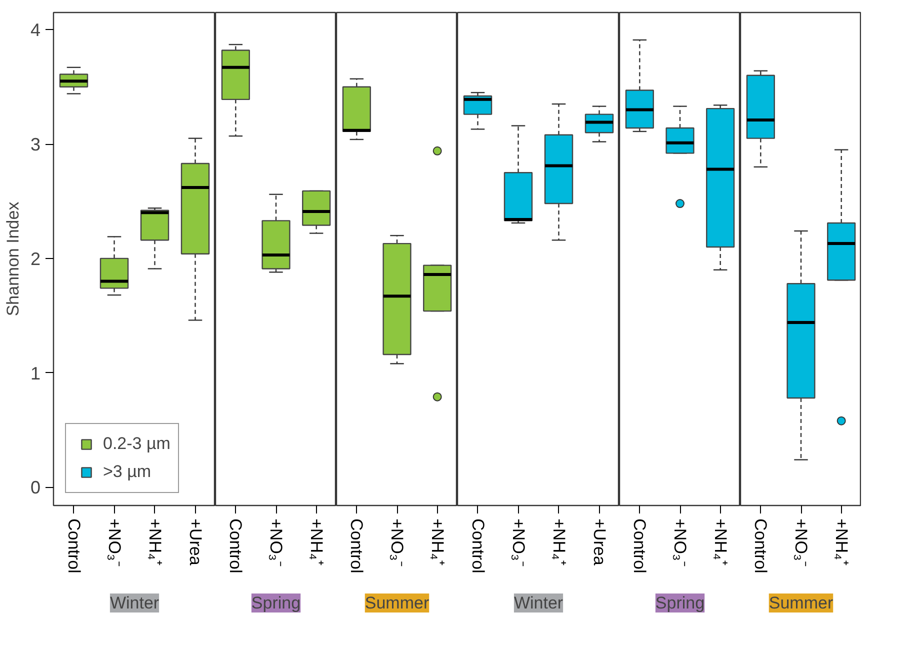  Describe the element at coordinates (35, 373) in the screenshot. I see `y-tick-label: 1` at that location.